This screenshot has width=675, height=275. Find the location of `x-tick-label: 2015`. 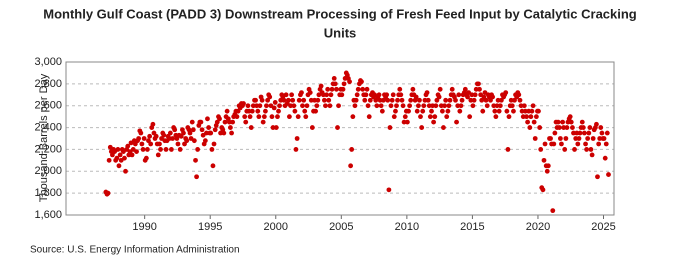

x-tick-label: 2015 is located at coordinates (472, 227).